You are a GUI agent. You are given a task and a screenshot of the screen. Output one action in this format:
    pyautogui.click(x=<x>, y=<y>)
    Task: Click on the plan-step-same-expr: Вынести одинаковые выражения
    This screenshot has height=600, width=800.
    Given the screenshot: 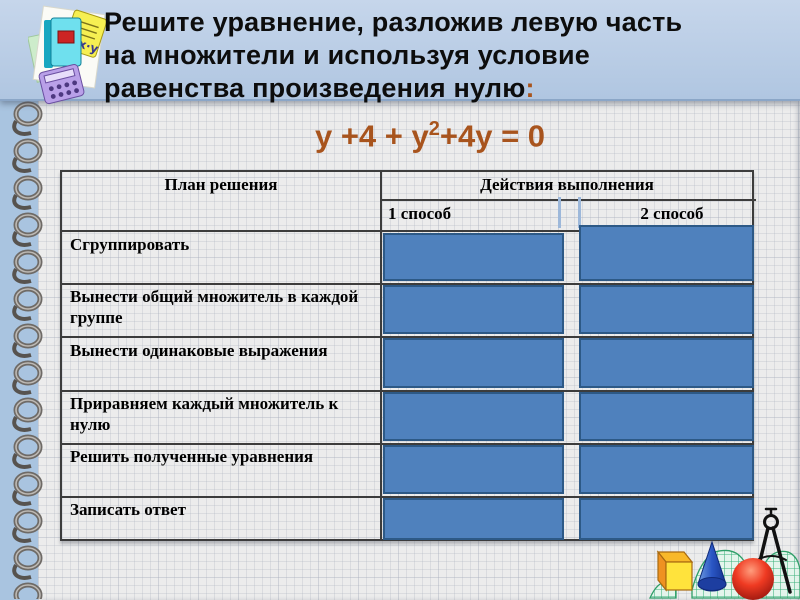 What is the action you would take?
    pyautogui.click(x=199, y=350)
    